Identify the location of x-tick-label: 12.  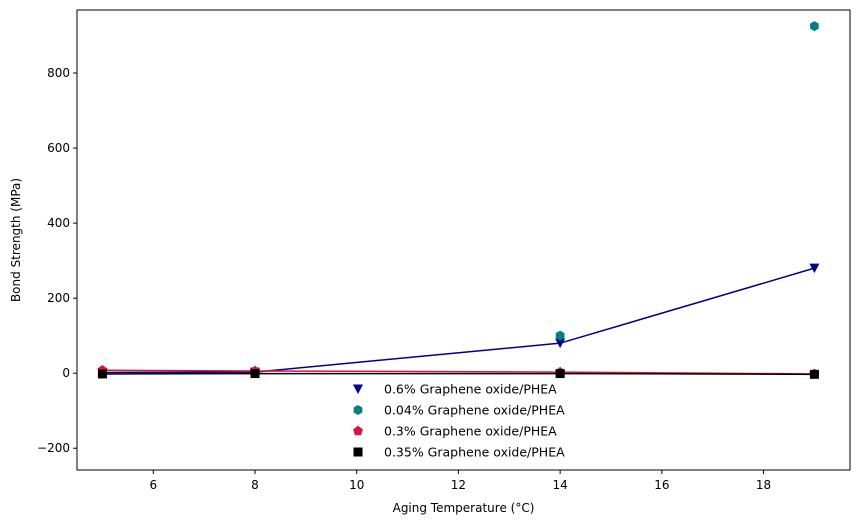
(458, 485).